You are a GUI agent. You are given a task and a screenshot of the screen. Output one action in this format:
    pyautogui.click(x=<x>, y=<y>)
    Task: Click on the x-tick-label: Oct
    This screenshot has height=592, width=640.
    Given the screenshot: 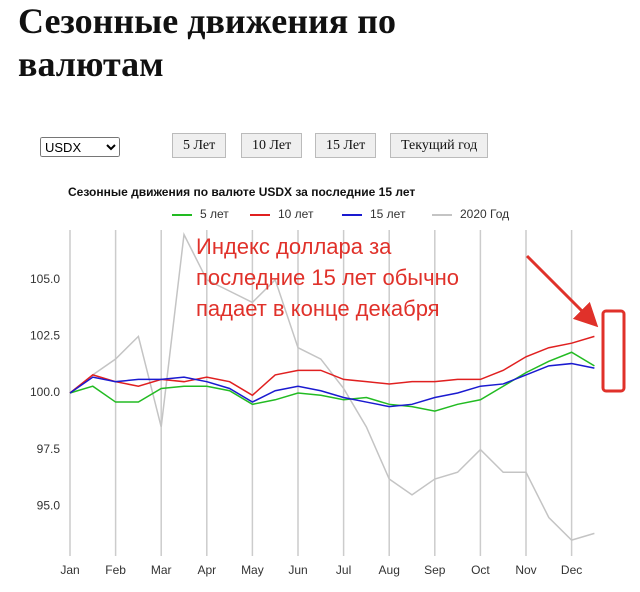 What is the action you would take?
    pyautogui.click(x=480, y=570)
    